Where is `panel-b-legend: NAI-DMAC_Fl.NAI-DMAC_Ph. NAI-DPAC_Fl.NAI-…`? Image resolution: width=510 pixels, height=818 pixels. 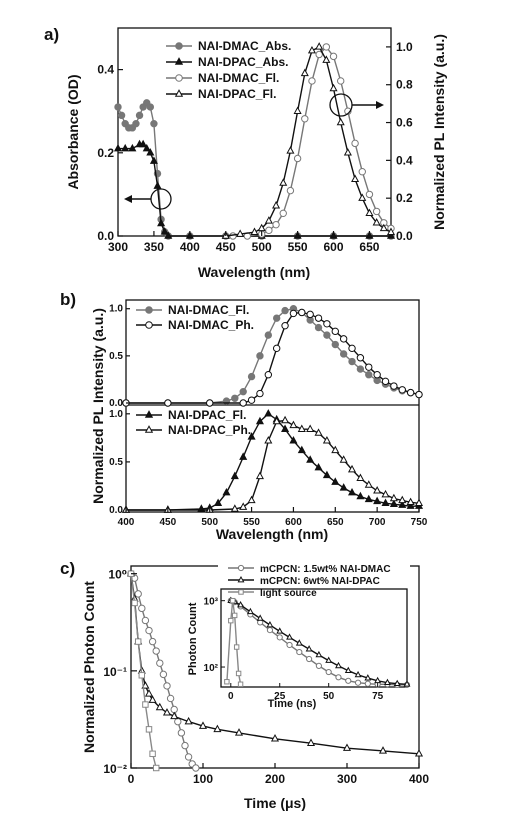 panel-b-legend: NAI-DMAC_Fl.NAI-DMAC_Ph. NAI-DPAC_Fl.NAI-… is located at coordinates (195, 370).